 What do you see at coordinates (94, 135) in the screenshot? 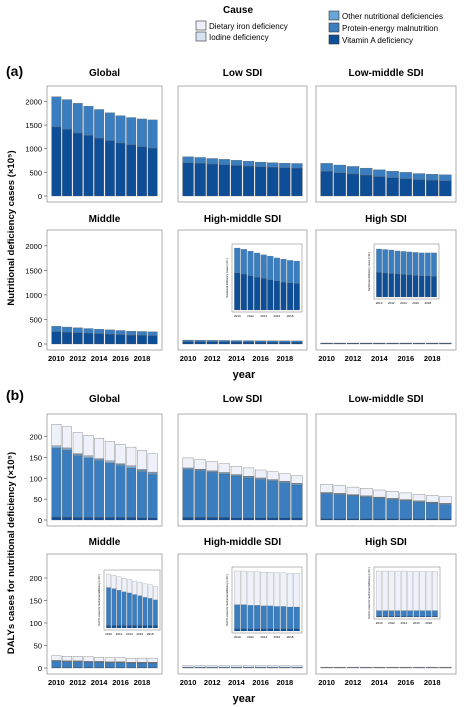
I see `panel-global-a: Global 0 500 1000 1500 2000` at bounding box center [94, 135].